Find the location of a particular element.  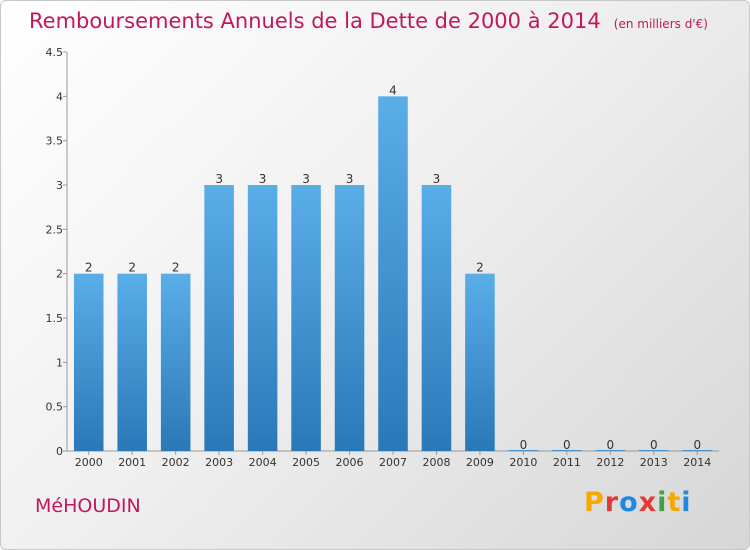

logo-letter: o is located at coordinates (629, 502).